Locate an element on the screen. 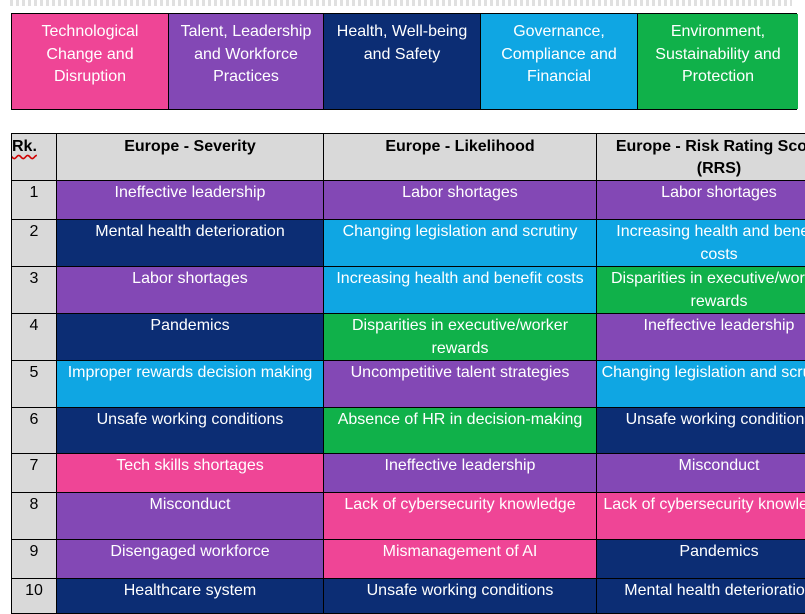  rrs-cell: Mental health deterioration is located at coordinates (701, 596).